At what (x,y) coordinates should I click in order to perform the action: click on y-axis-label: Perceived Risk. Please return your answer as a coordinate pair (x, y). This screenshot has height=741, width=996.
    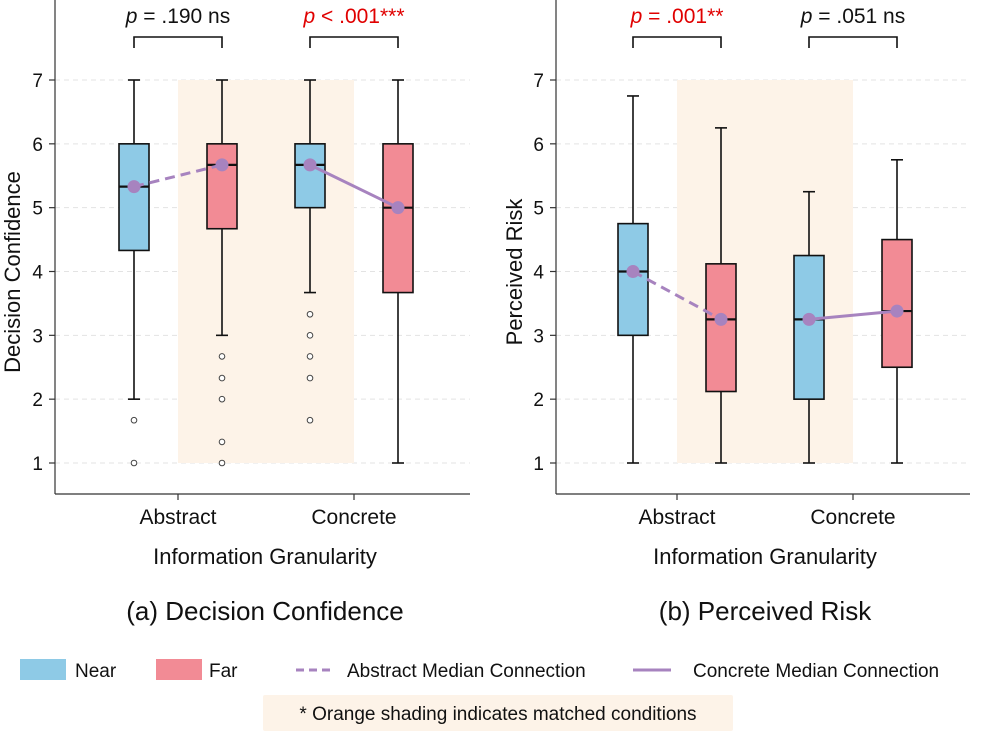
    Looking at the image, I should click on (514, 272).